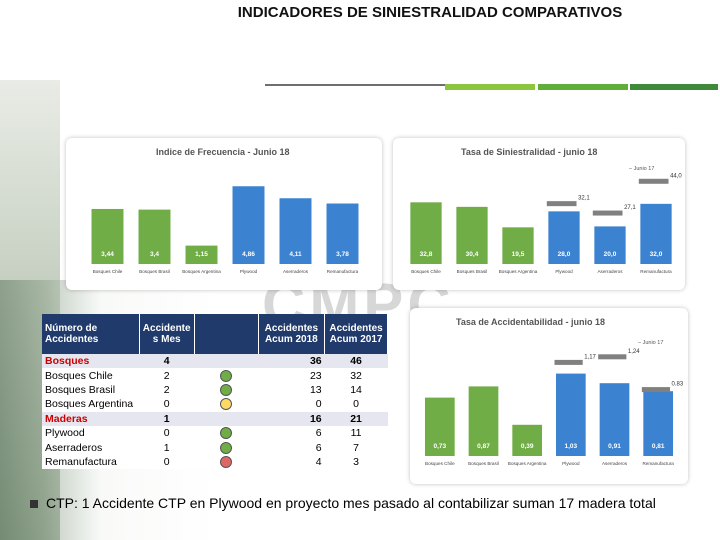 Image resolution: width=720 pixels, height=540 pixels. What do you see at coordinates (615, 463) in the screenshot?
I see `chart-tick-label: Aserraderos` at bounding box center [615, 463].